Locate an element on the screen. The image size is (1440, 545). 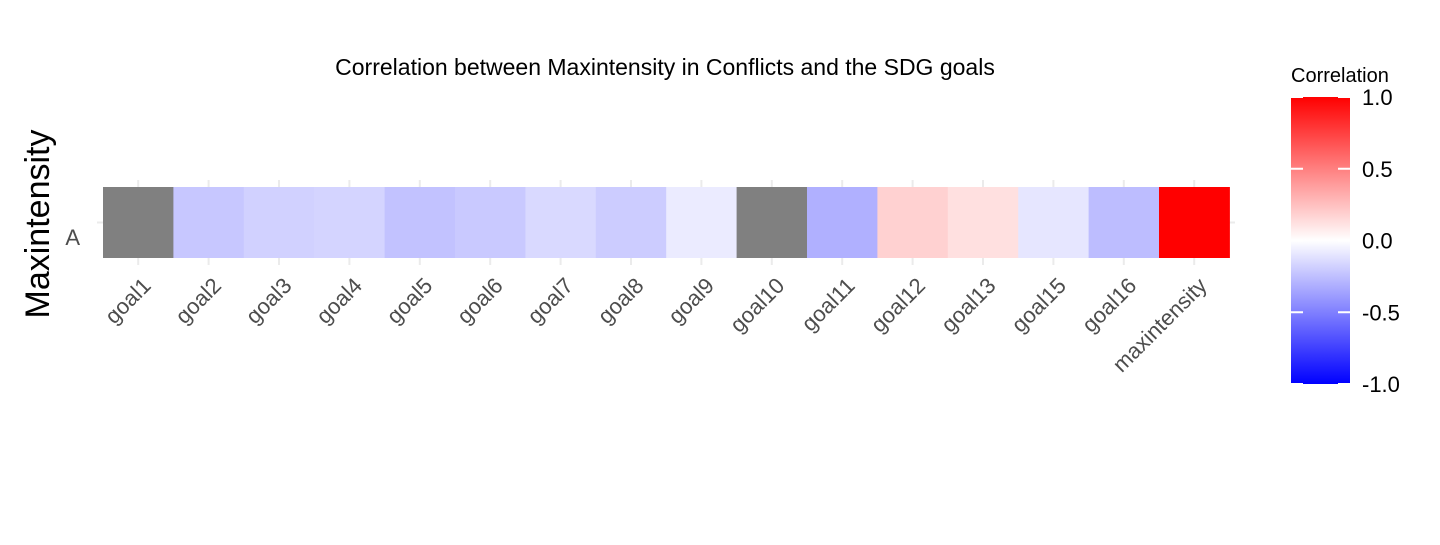
x-tick-label: goal12 is located at coordinates (898, 305).